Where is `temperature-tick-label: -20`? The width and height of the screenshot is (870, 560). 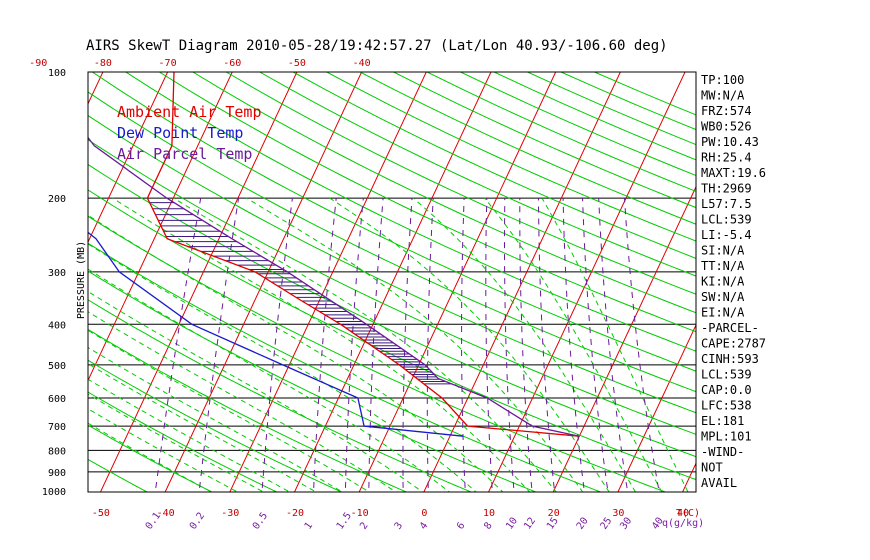 temperature-tick-label: -20 is located at coordinates (295, 513).